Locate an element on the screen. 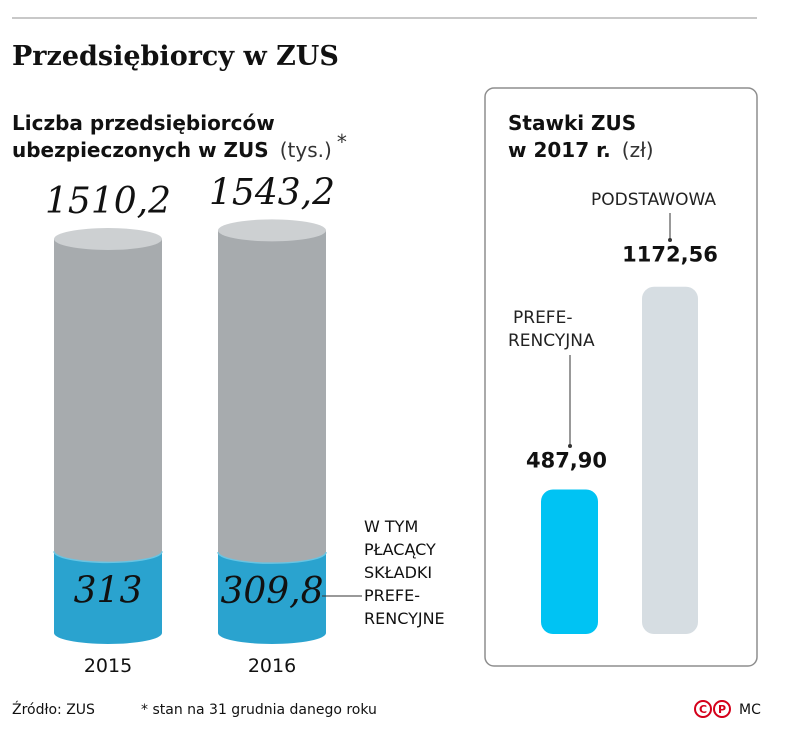 This screenshot has height=744, width=805. year-label: 2015 is located at coordinates (108, 666).